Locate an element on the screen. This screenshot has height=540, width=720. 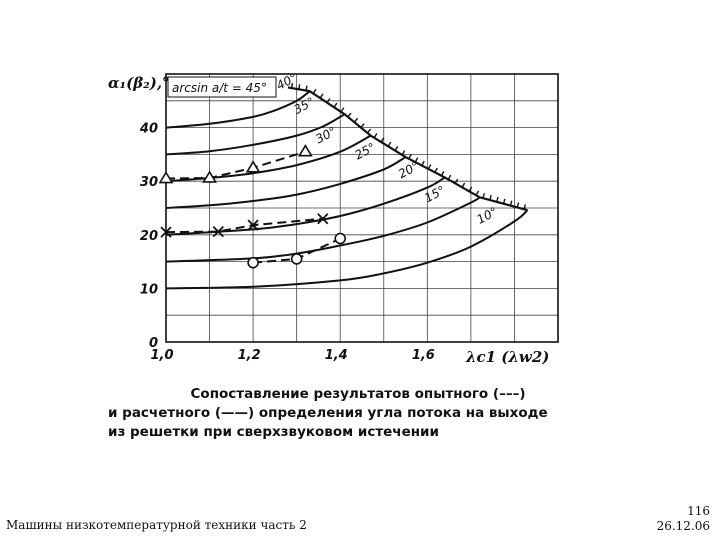
y-tick-label: 40 is located at coordinates (148, 129).